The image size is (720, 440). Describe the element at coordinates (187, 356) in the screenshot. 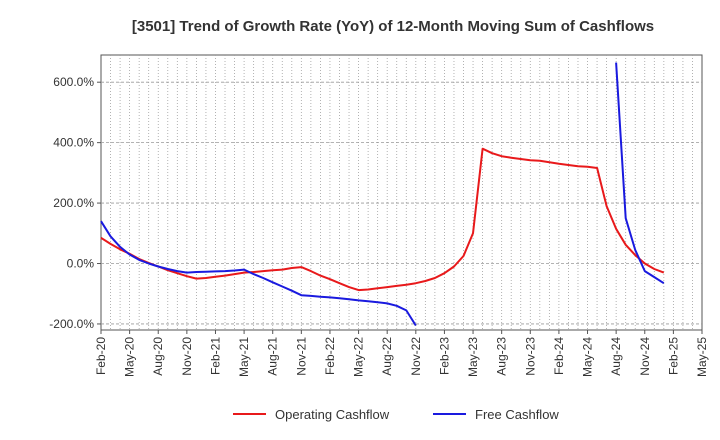

I see `x-tick-label: Nov-20` at that location.